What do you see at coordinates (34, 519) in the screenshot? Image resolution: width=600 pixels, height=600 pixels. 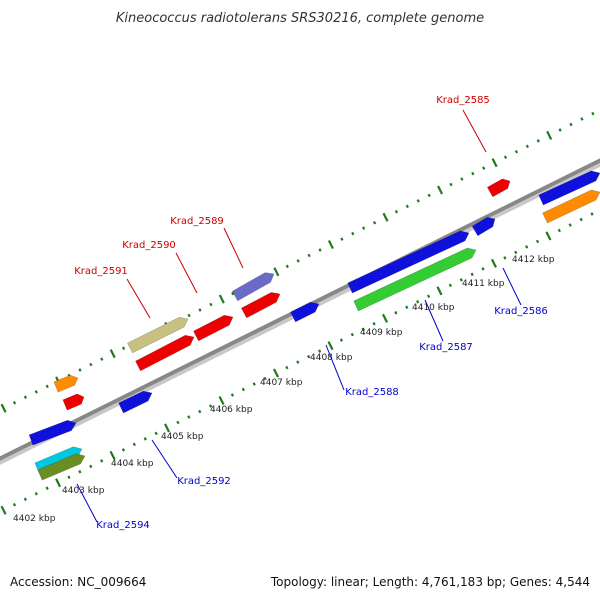 I see `tick-label: 4402 kbp` at bounding box center [34, 519].